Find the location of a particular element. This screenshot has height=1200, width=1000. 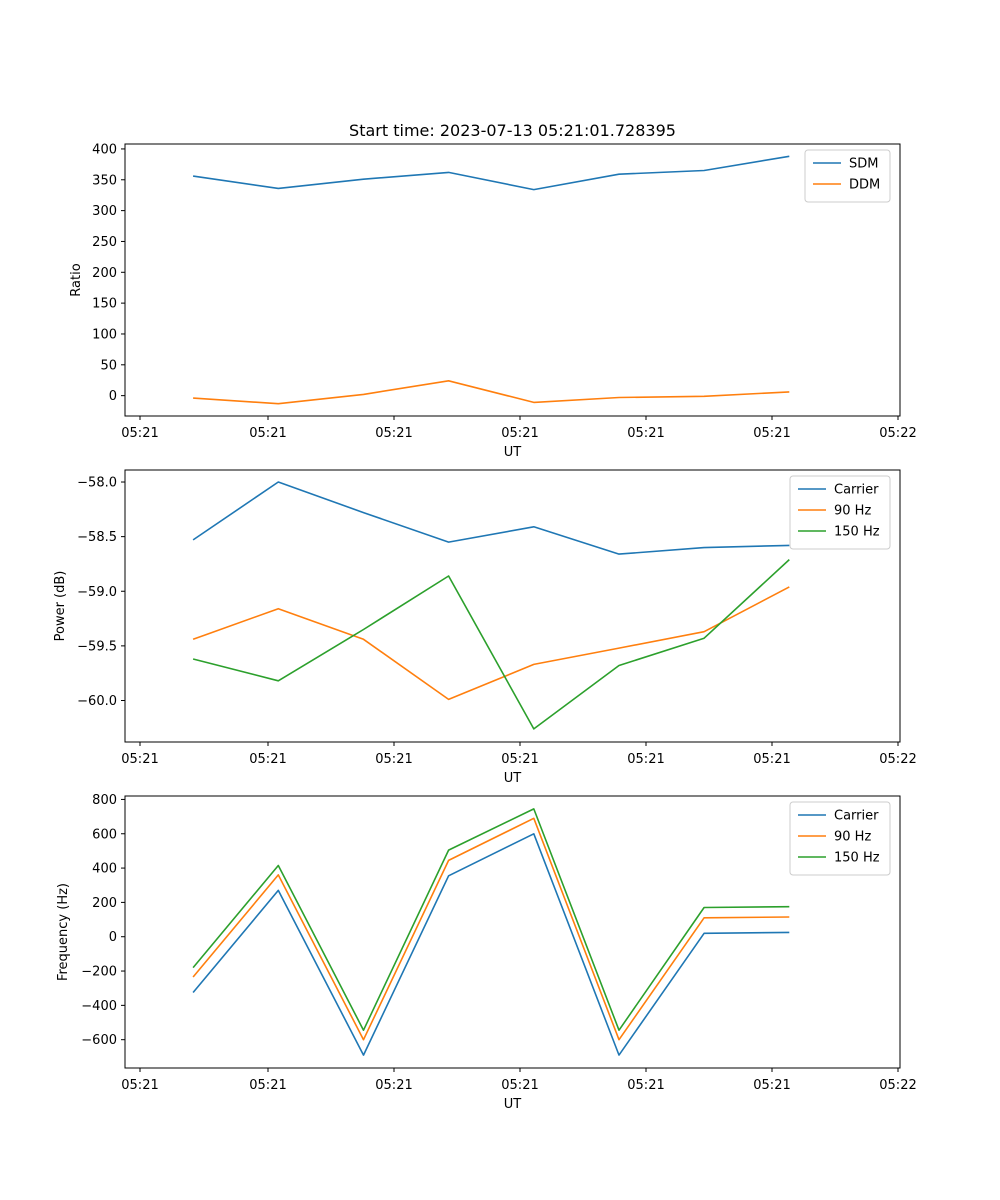

y-tick-label: 300 is located at coordinates (104, 211).